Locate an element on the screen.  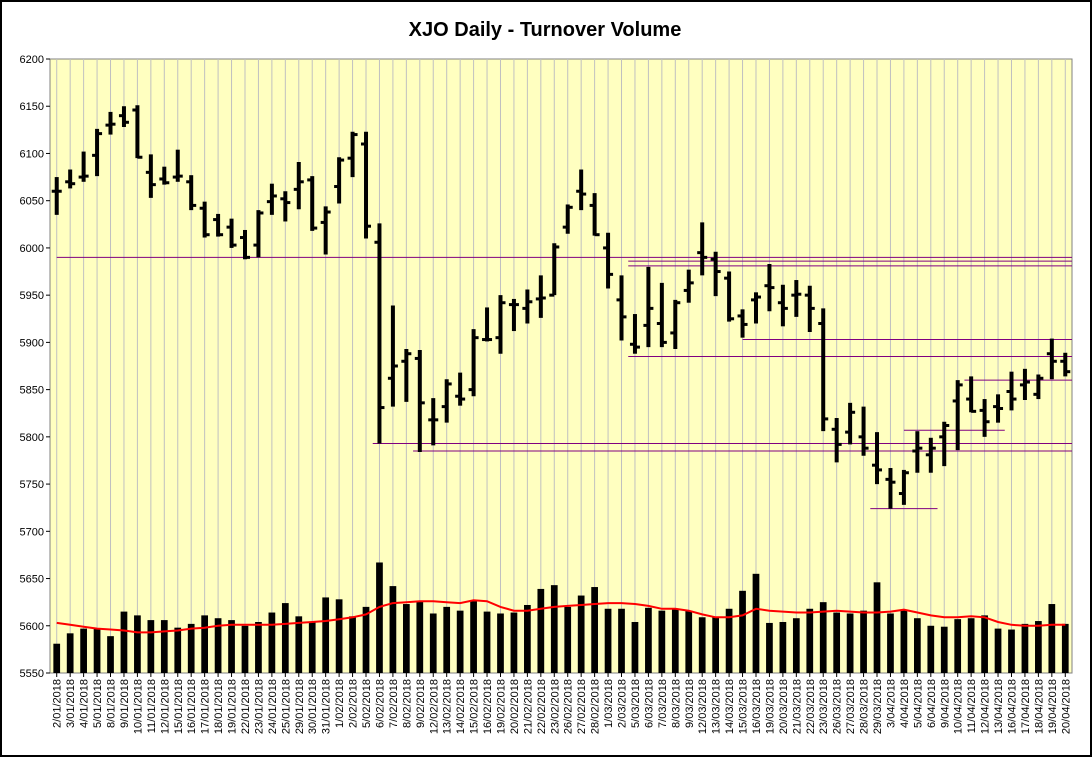
y-tick-label: 6200 is located at coordinates (32, 60).